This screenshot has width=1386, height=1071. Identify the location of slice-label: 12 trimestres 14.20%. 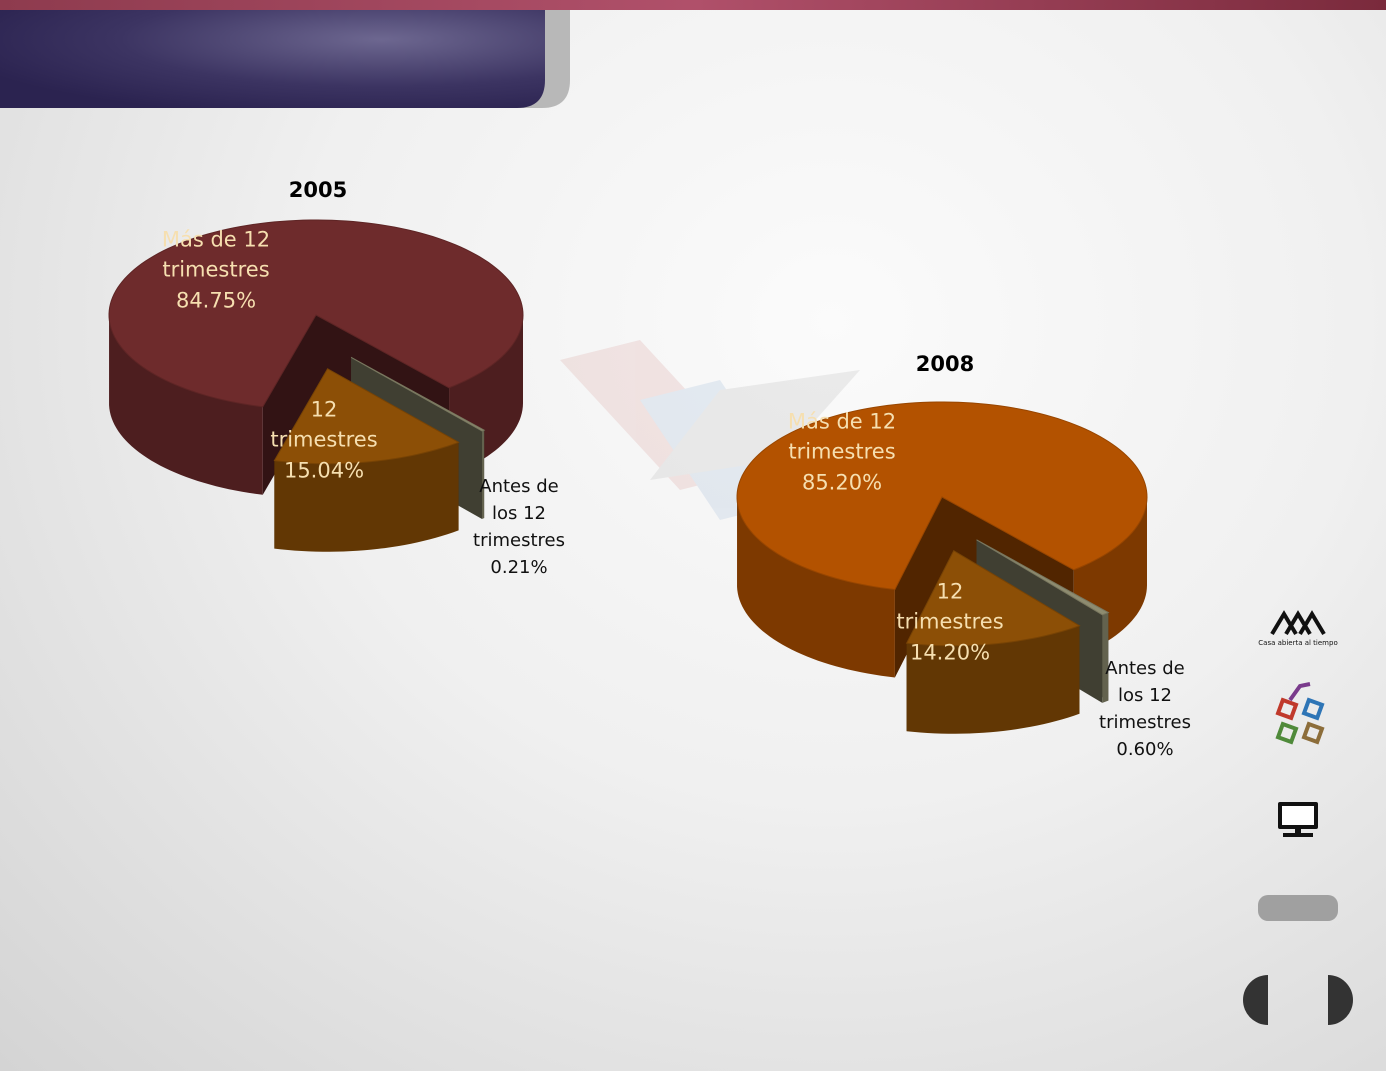
(950, 621).